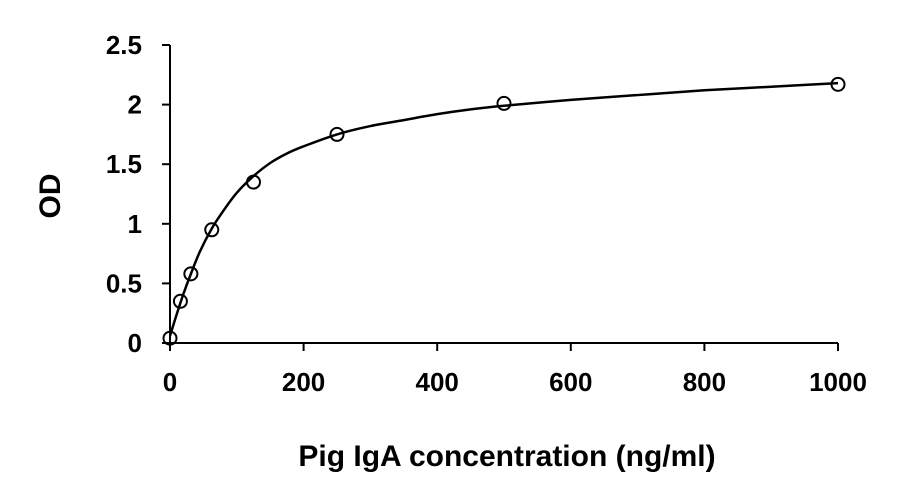 The width and height of the screenshot is (914, 498). I want to click on x-tick-label: 1000, so click(838, 382).